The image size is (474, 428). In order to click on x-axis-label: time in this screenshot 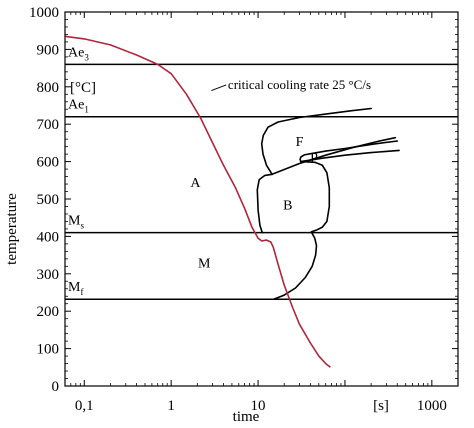, I will do `click(246, 417)`.